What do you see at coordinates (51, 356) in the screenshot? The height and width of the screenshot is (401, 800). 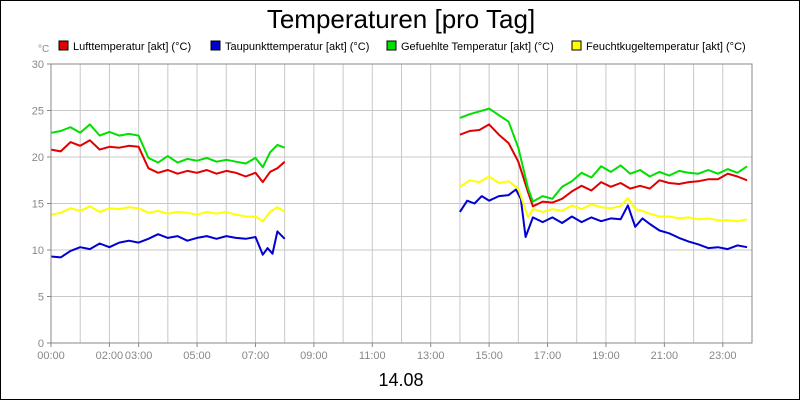 I see `x-tick-label: 00:00` at bounding box center [51, 356].